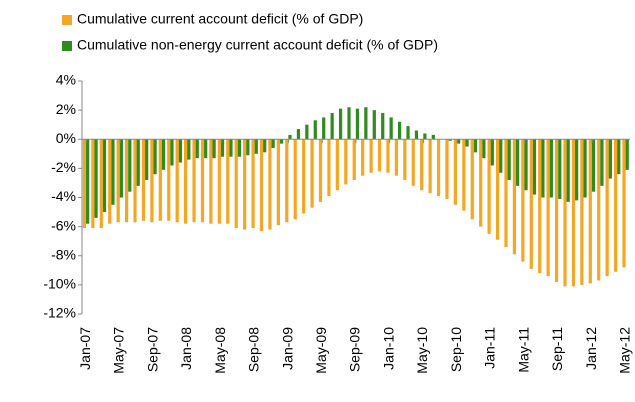 The width and height of the screenshot is (635, 402). Describe the element at coordinates (287, 348) in the screenshot. I see `x-tick-label: Jan-09` at that location.